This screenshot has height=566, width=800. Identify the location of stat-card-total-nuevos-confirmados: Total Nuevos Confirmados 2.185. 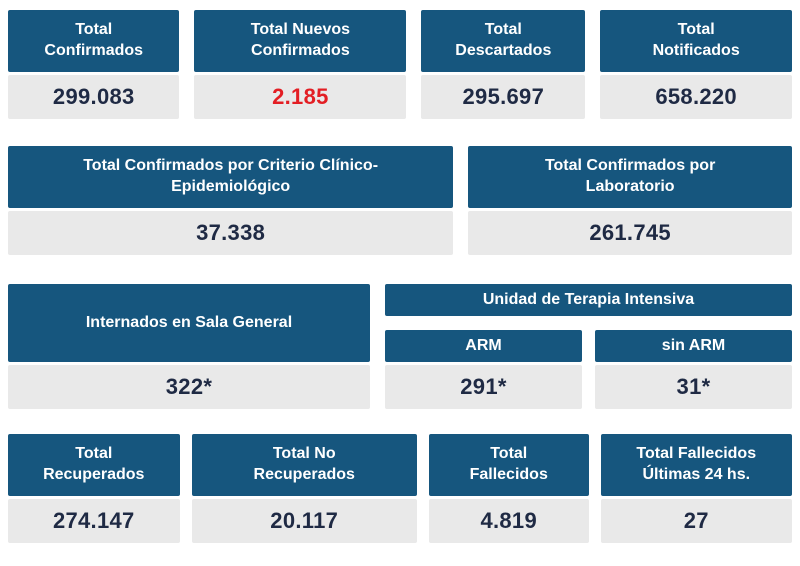
(300, 64).